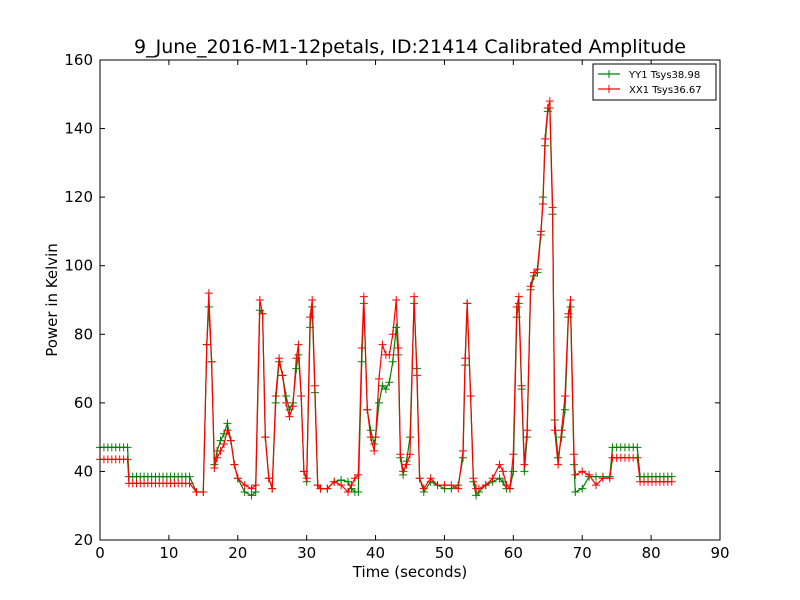 Image resolution: width=800 pixels, height=600 pixels. What do you see at coordinates (719, 553) in the screenshot?
I see `x-tick-label: 90` at bounding box center [719, 553].